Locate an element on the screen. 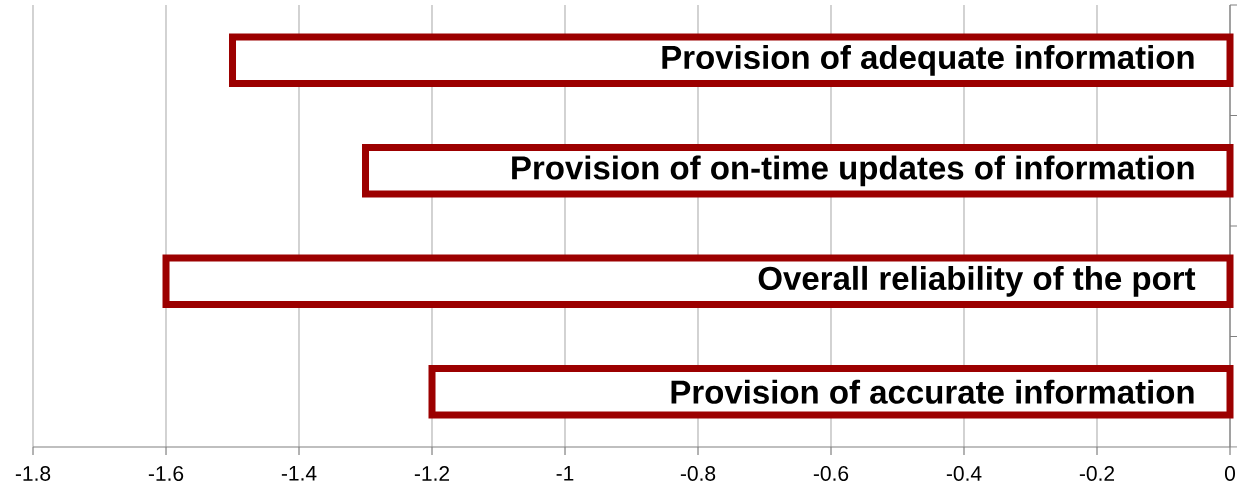 The width and height of the screenshot is (1237, 495). y-tick-label: Provision of on-time updates of information is located at coordinates (853, 171).